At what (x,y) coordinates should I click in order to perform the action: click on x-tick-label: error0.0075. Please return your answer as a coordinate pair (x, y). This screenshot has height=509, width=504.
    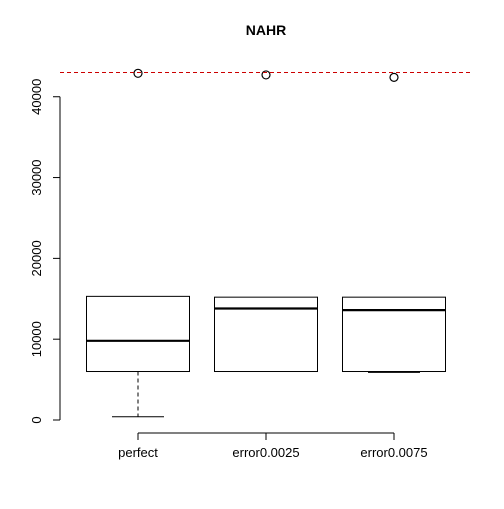
    Looking at the image, I should click on (393, 452).